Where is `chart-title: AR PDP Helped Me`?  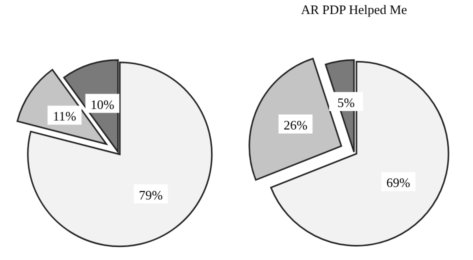 chart-title: AR PDP Helped Me is located at coordinates (354, 9).